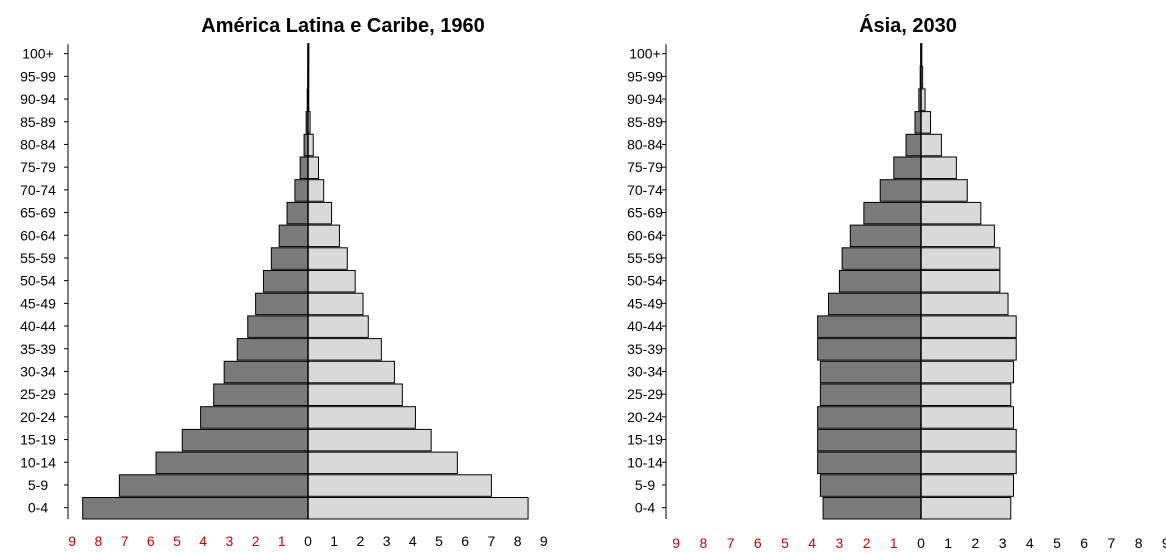 The height and width of the screenshot is (553, 1166). What do you see at coordinates (921, 543) in the screenshot?
I see `x-tick-label-right: 0` at bounding box center [921, 543].